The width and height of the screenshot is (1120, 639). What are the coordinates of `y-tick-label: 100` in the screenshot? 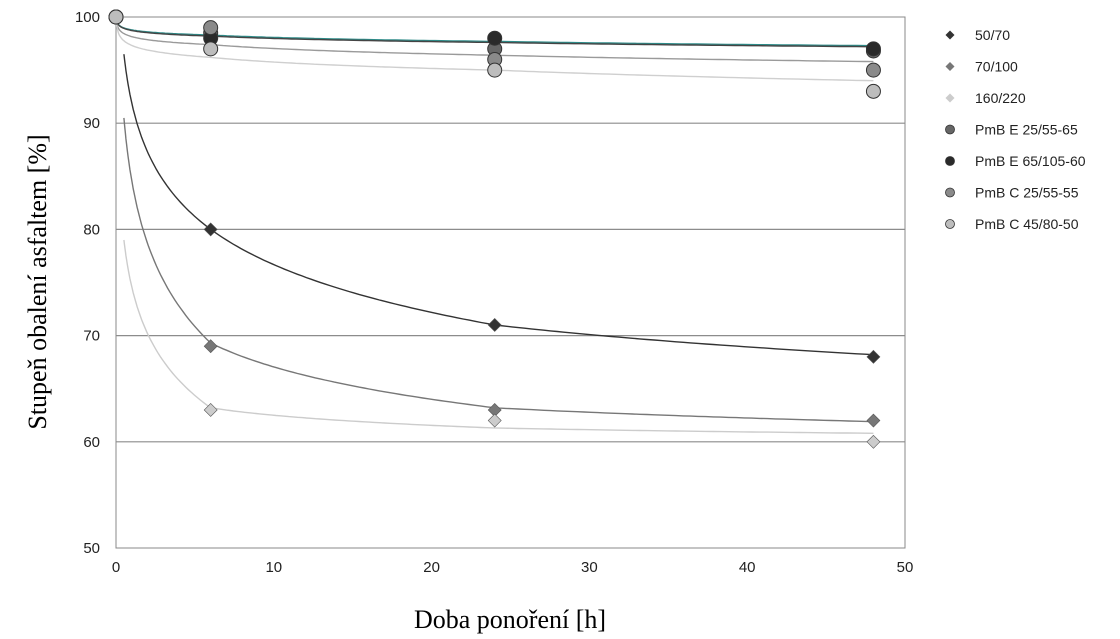 It's located at (87, 17).